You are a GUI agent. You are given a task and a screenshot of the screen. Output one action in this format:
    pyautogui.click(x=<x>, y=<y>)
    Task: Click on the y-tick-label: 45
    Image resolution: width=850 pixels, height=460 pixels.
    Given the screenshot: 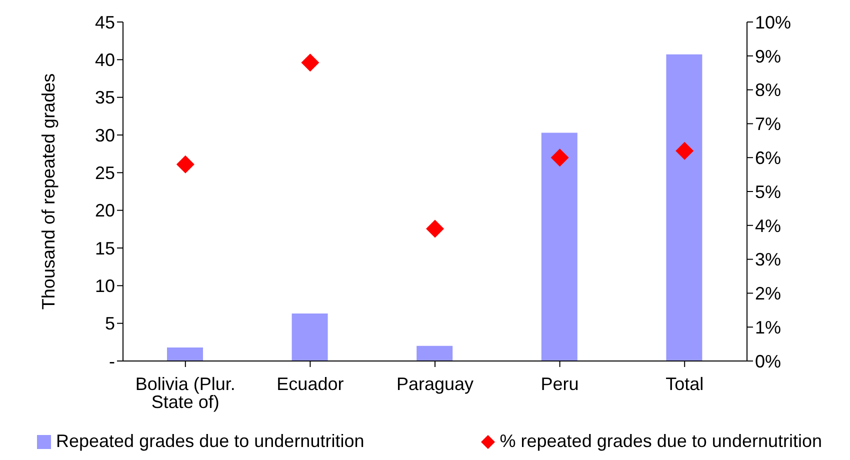 What is the action you would take?
    pyautogui.click(x=104, y=22)
    